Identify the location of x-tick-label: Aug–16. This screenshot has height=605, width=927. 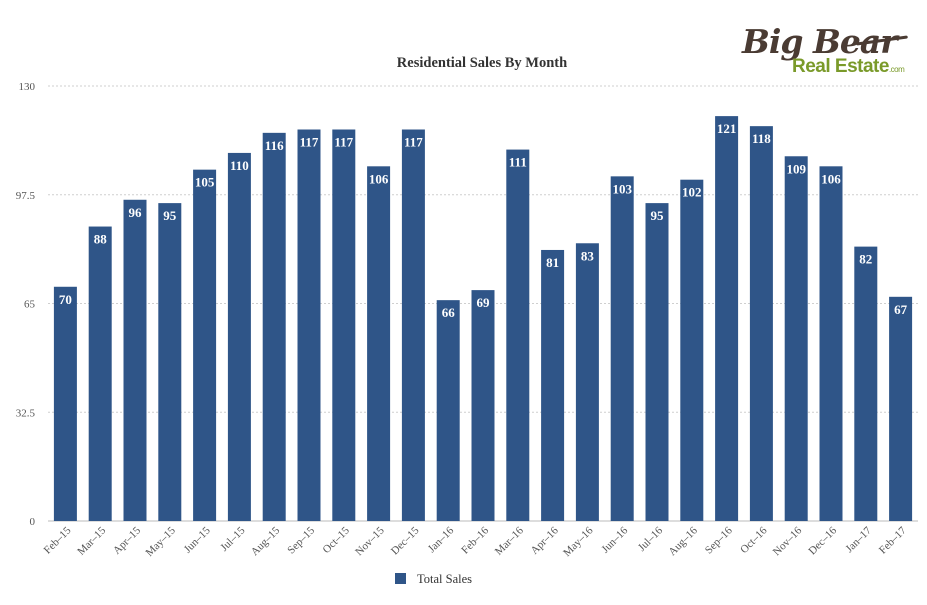
(683, 541).